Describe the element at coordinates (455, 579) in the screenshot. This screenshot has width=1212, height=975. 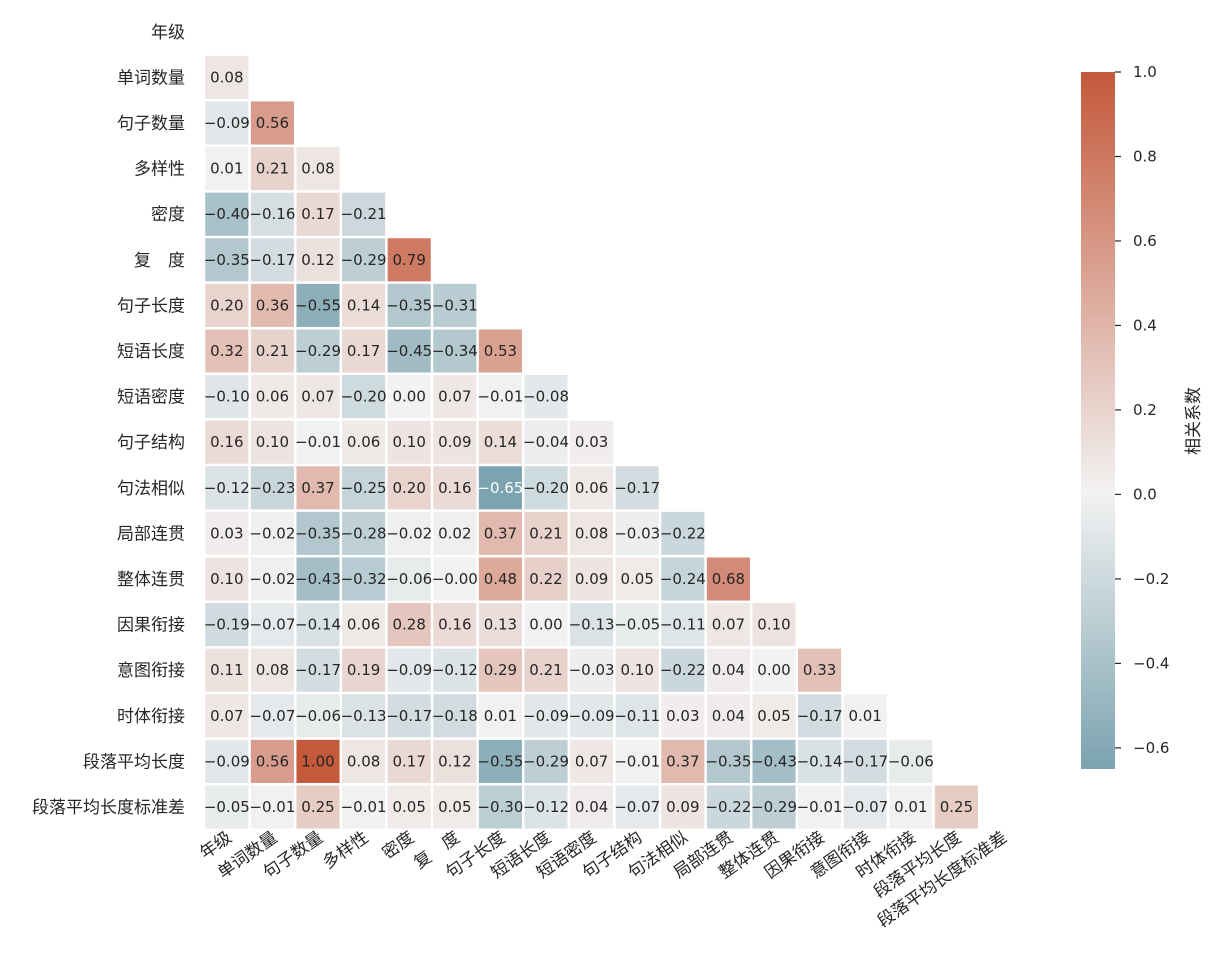
I see `cell-value-label: −0.00` at that location.